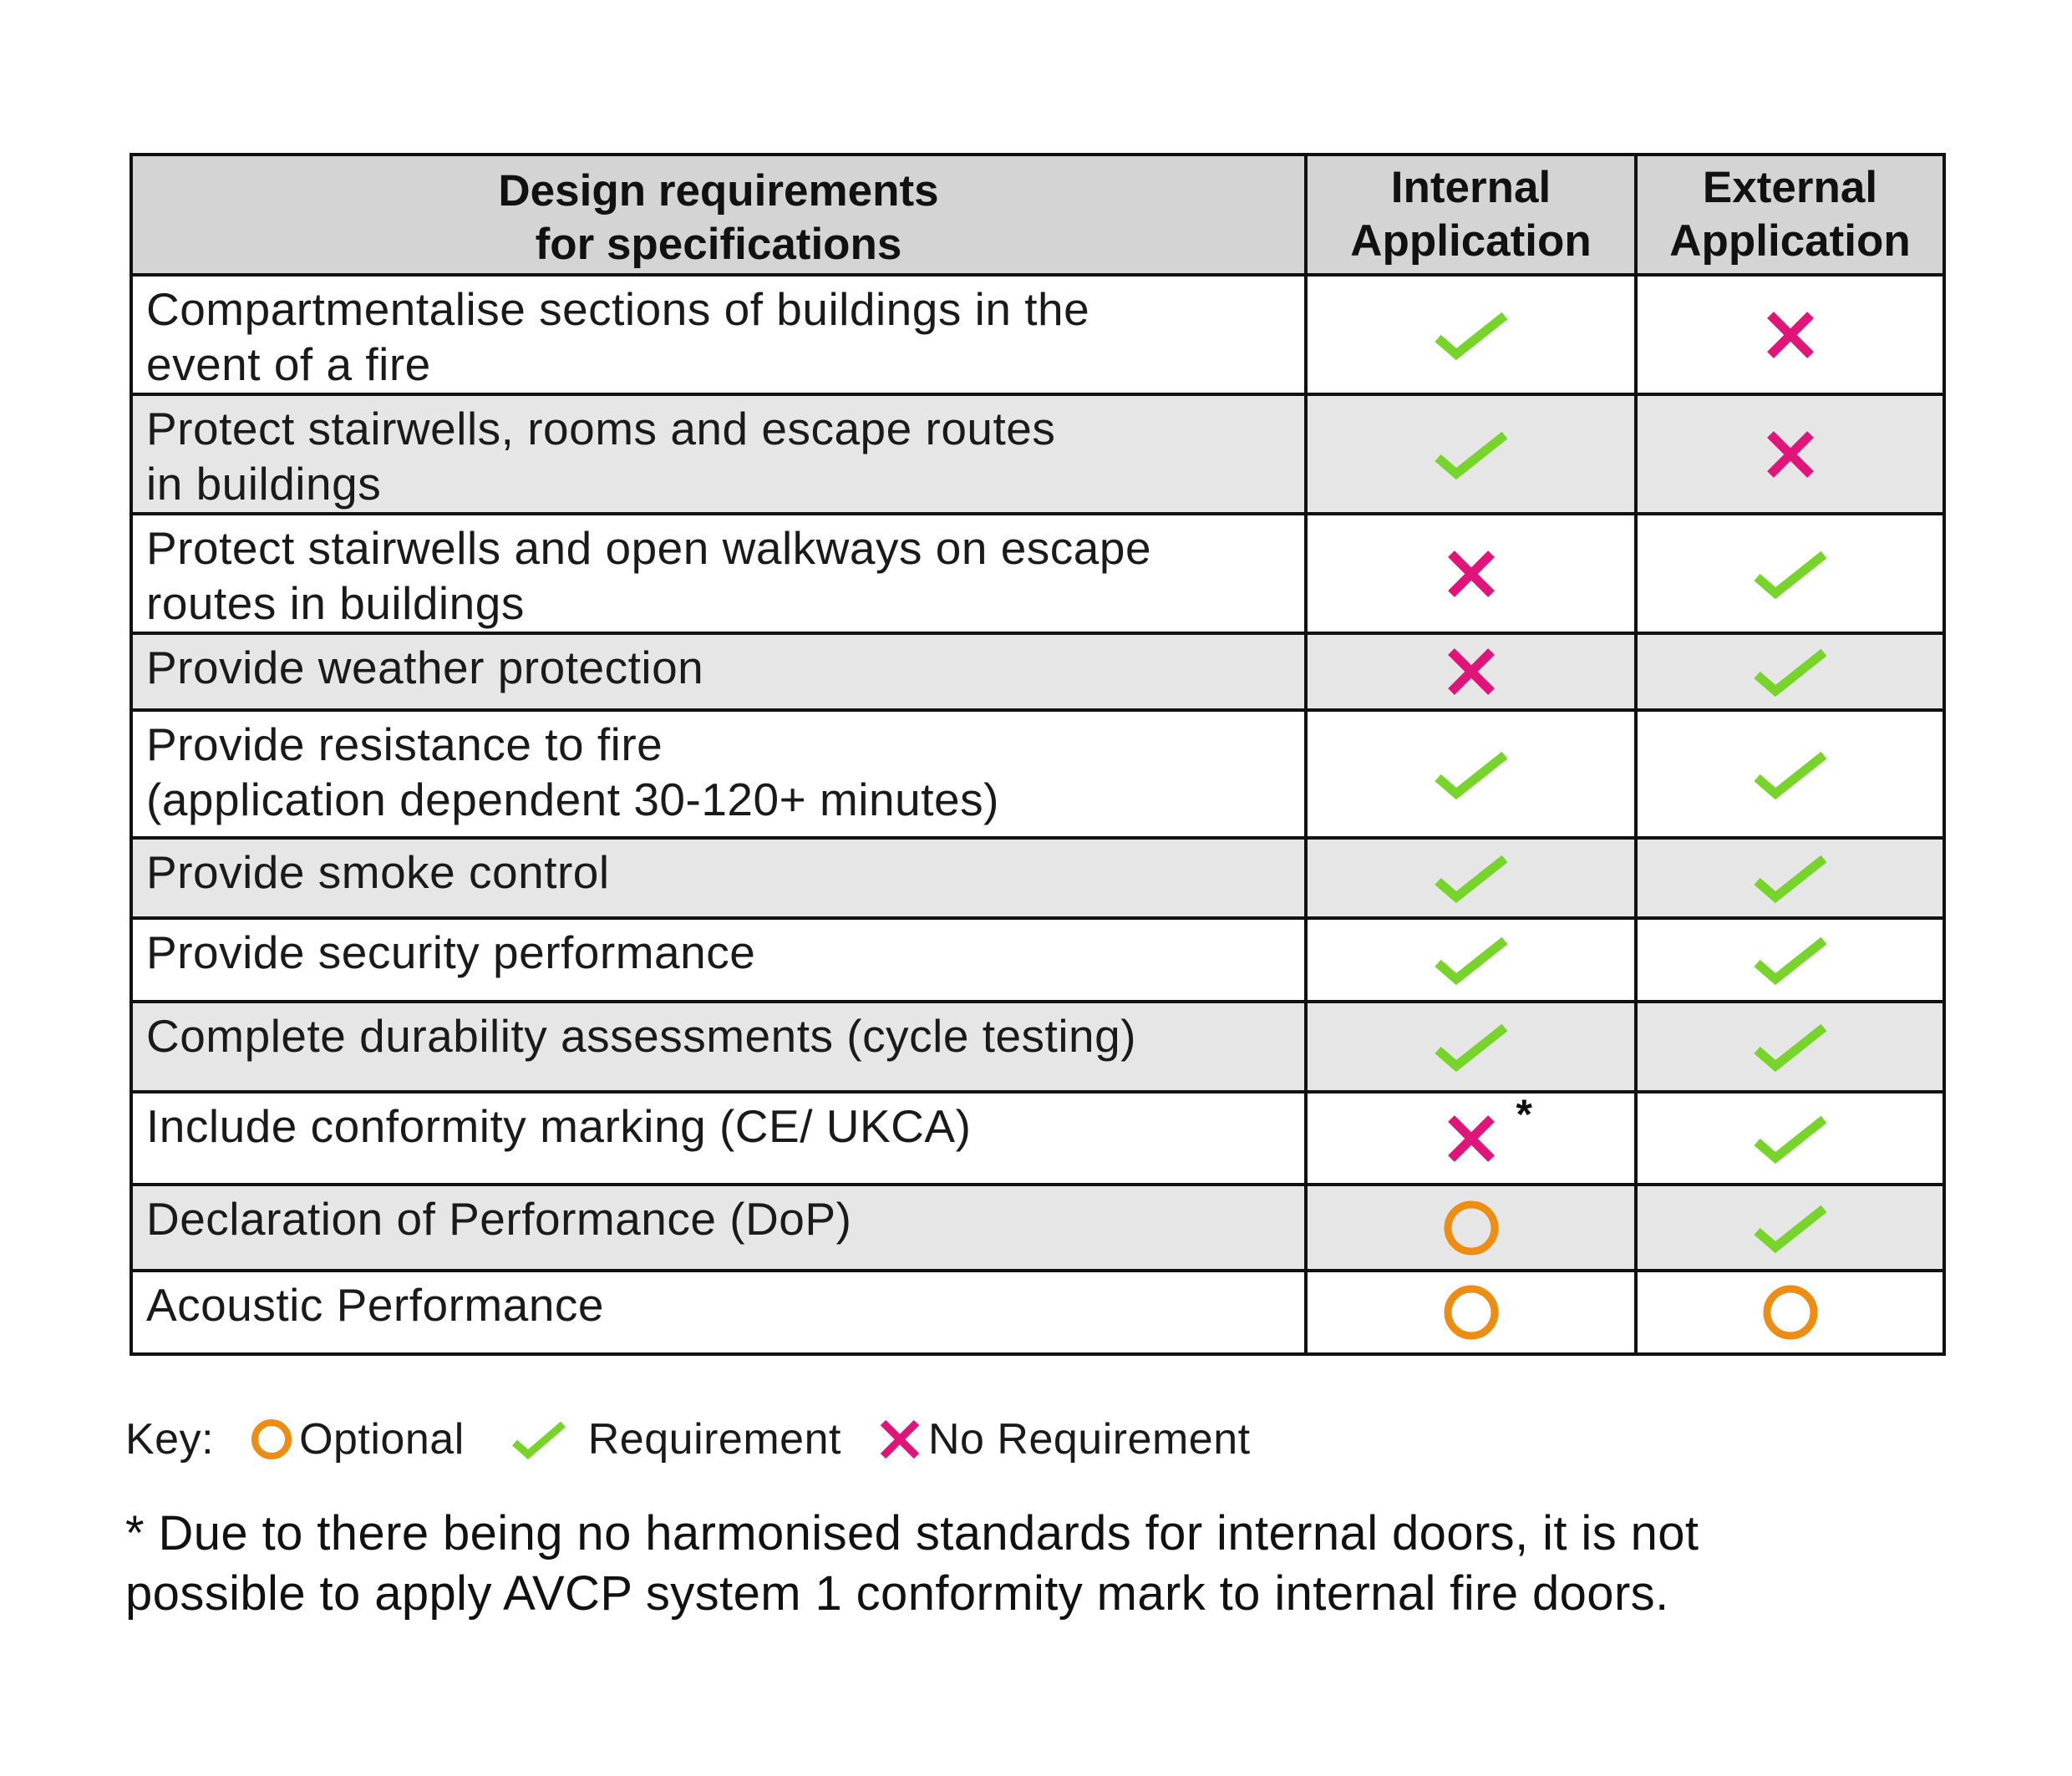  I want to click on footnote-asterisk: *, so click(1524, 1114).